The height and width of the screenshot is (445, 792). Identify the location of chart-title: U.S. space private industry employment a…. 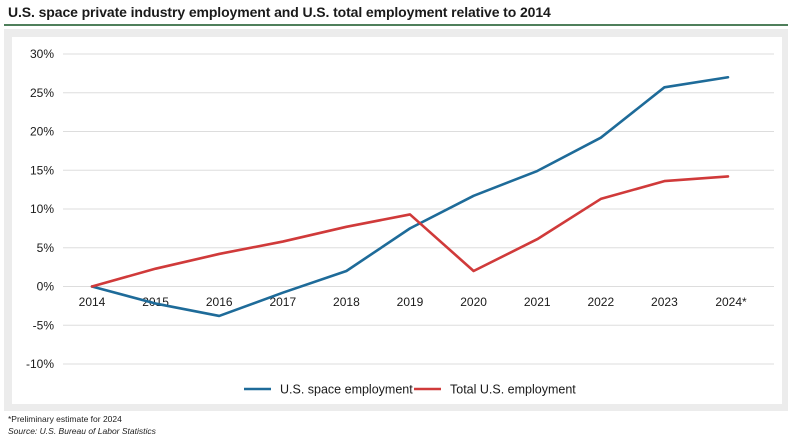
(279, 12).